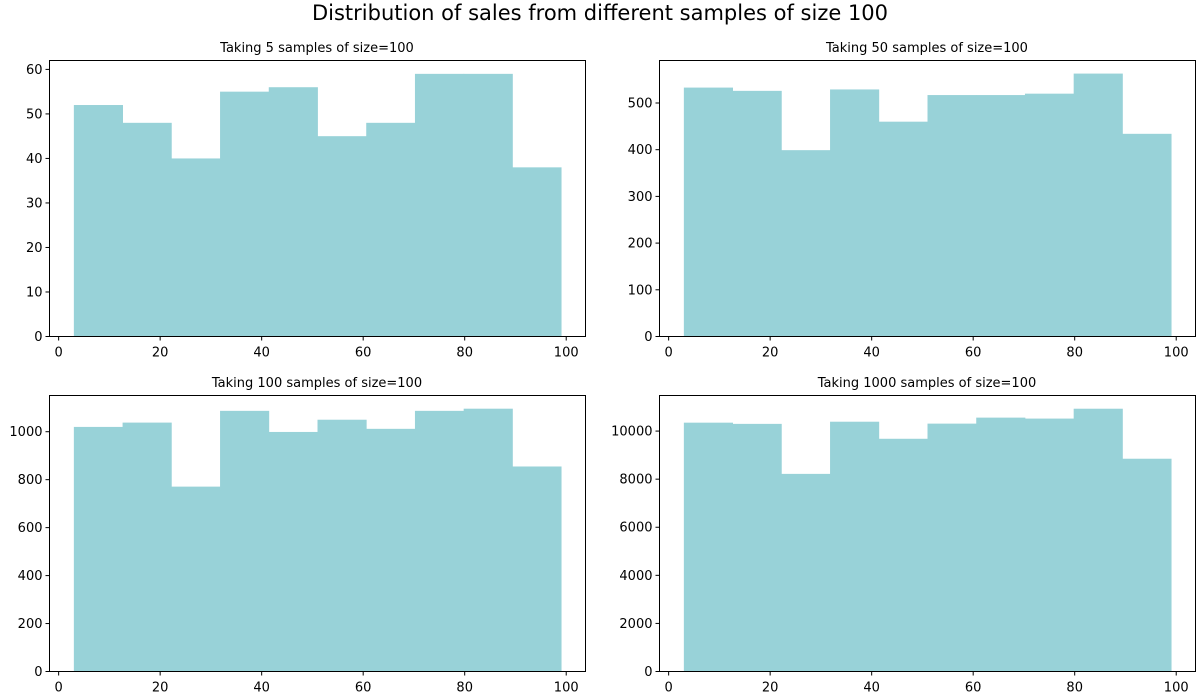 This screenshot has width=1200, height=700. What do you see at coordinates (635, 552) in the screenshot?
I see `y-axis-ticks: 0 2000 4000 6000 8000 10000` at bounding box center [635, 552].